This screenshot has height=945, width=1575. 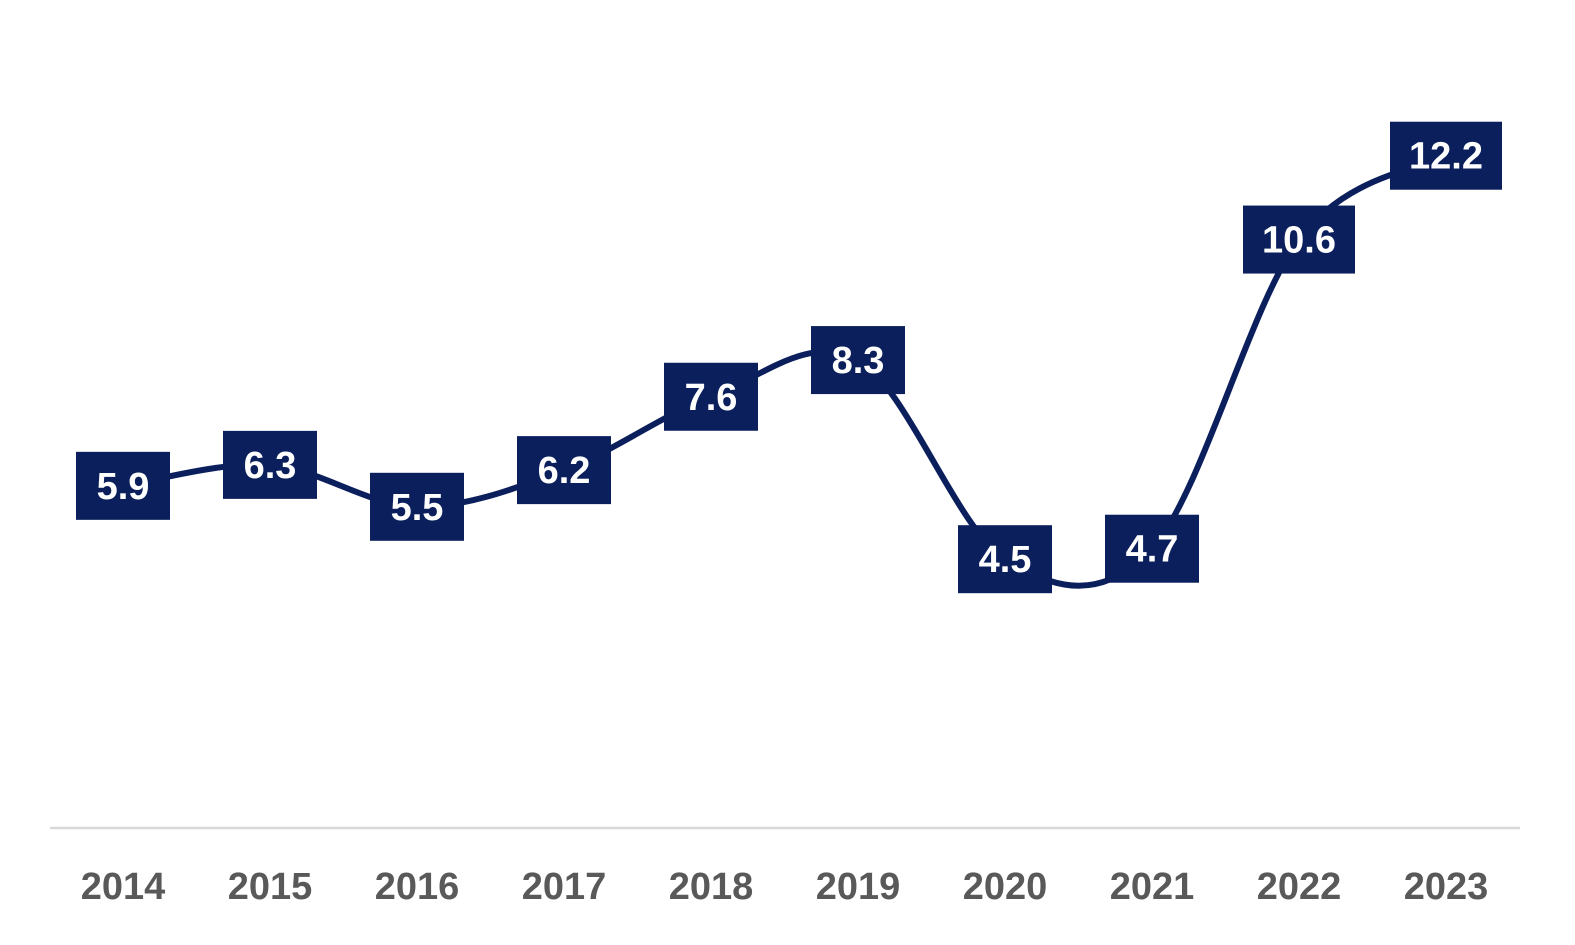 What do you see at coordinates (417, 887) in the screenshot?
I see `x-tick-label-2016: 2016` at bounding box center [417, 887].